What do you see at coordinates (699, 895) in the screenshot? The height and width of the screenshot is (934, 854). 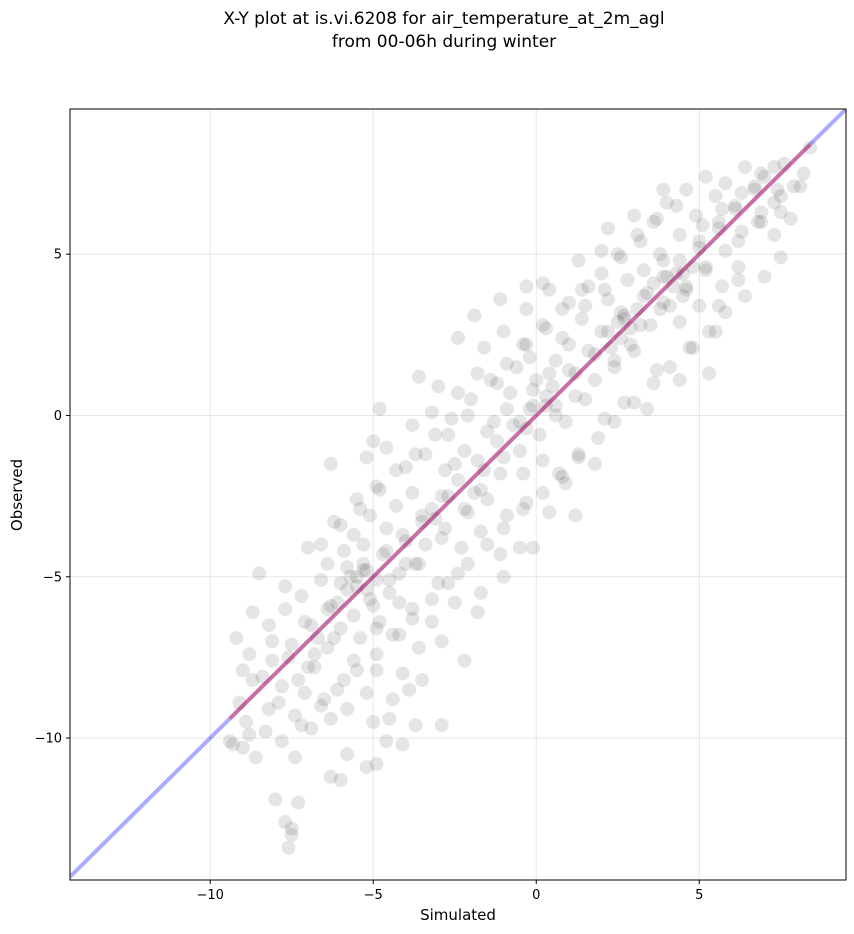 I see `x-tick-label-3: 5` at bounding box center [699, 895].